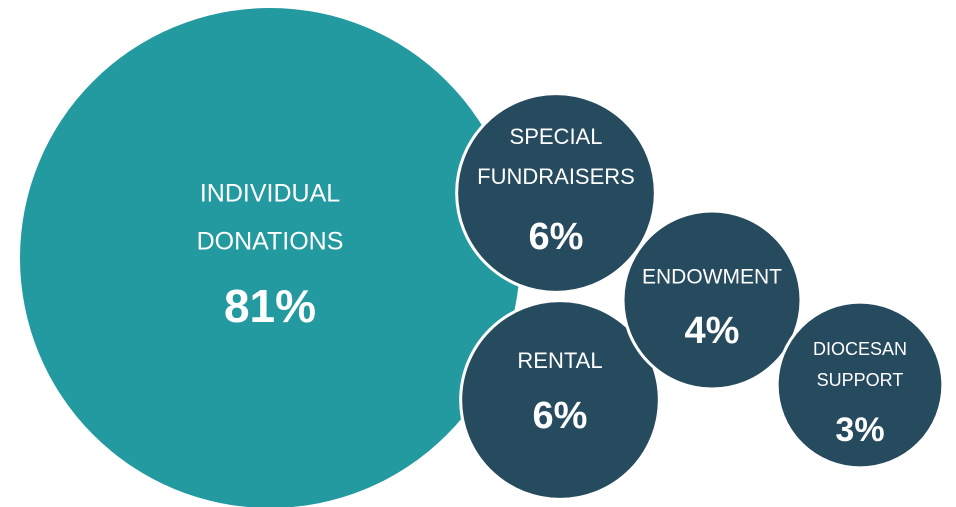  I want to click on value-label: 81%, so click(270, 306).